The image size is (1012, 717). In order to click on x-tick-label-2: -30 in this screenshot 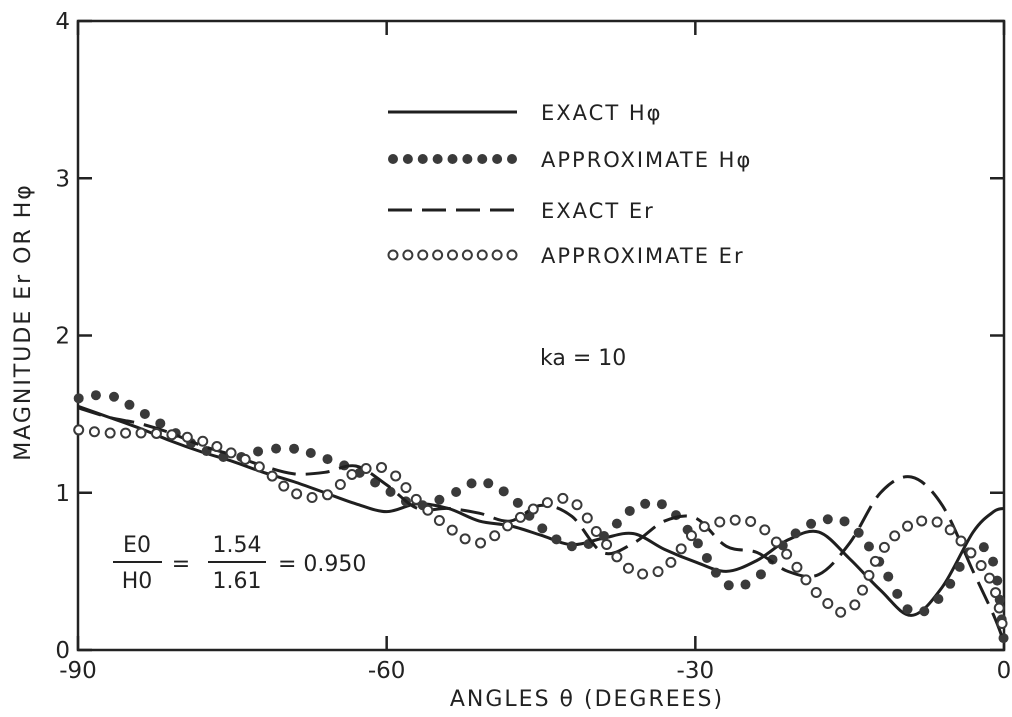, I will do `click(696, 671)`.